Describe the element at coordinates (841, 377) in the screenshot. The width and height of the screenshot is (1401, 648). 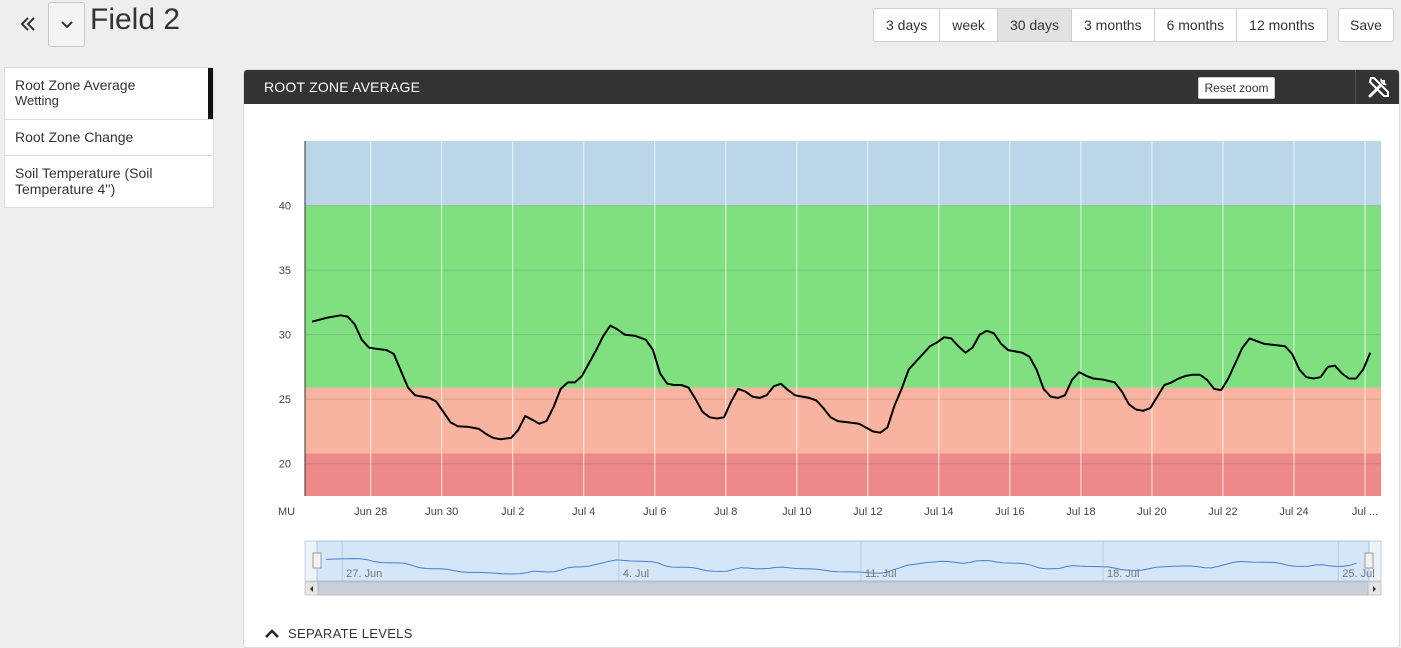
I see `root-zone-average-line` at that location.